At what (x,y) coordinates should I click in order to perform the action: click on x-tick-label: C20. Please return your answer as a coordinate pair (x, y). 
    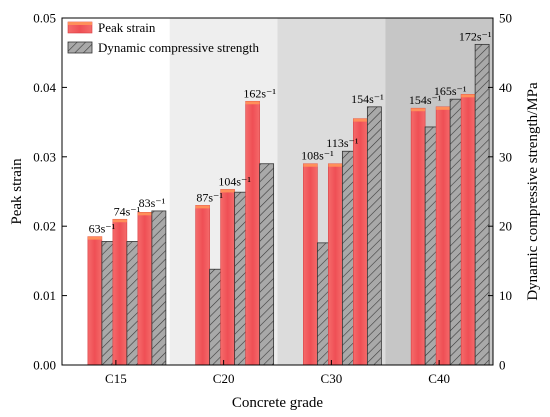
    Looking at the image, I should click on (224, 378).